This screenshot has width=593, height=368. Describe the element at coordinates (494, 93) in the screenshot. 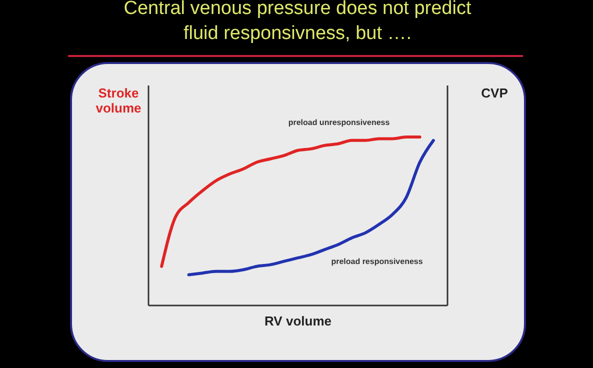

I see `y2-axis-title: CVP` at that location.